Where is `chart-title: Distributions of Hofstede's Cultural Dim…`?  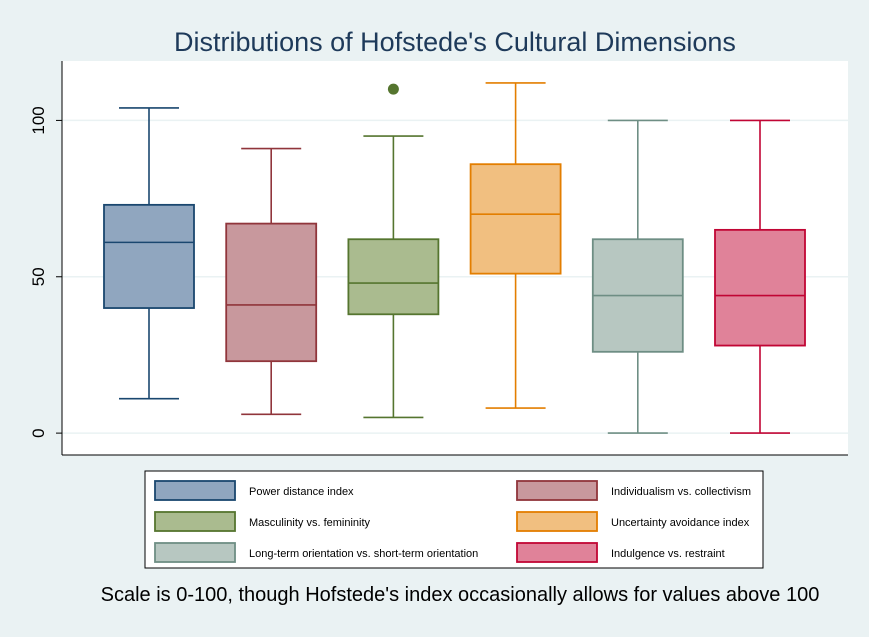
chart-title: Distributions of Hofstede's Cultural Dim… is located at coordinates (455, 42).